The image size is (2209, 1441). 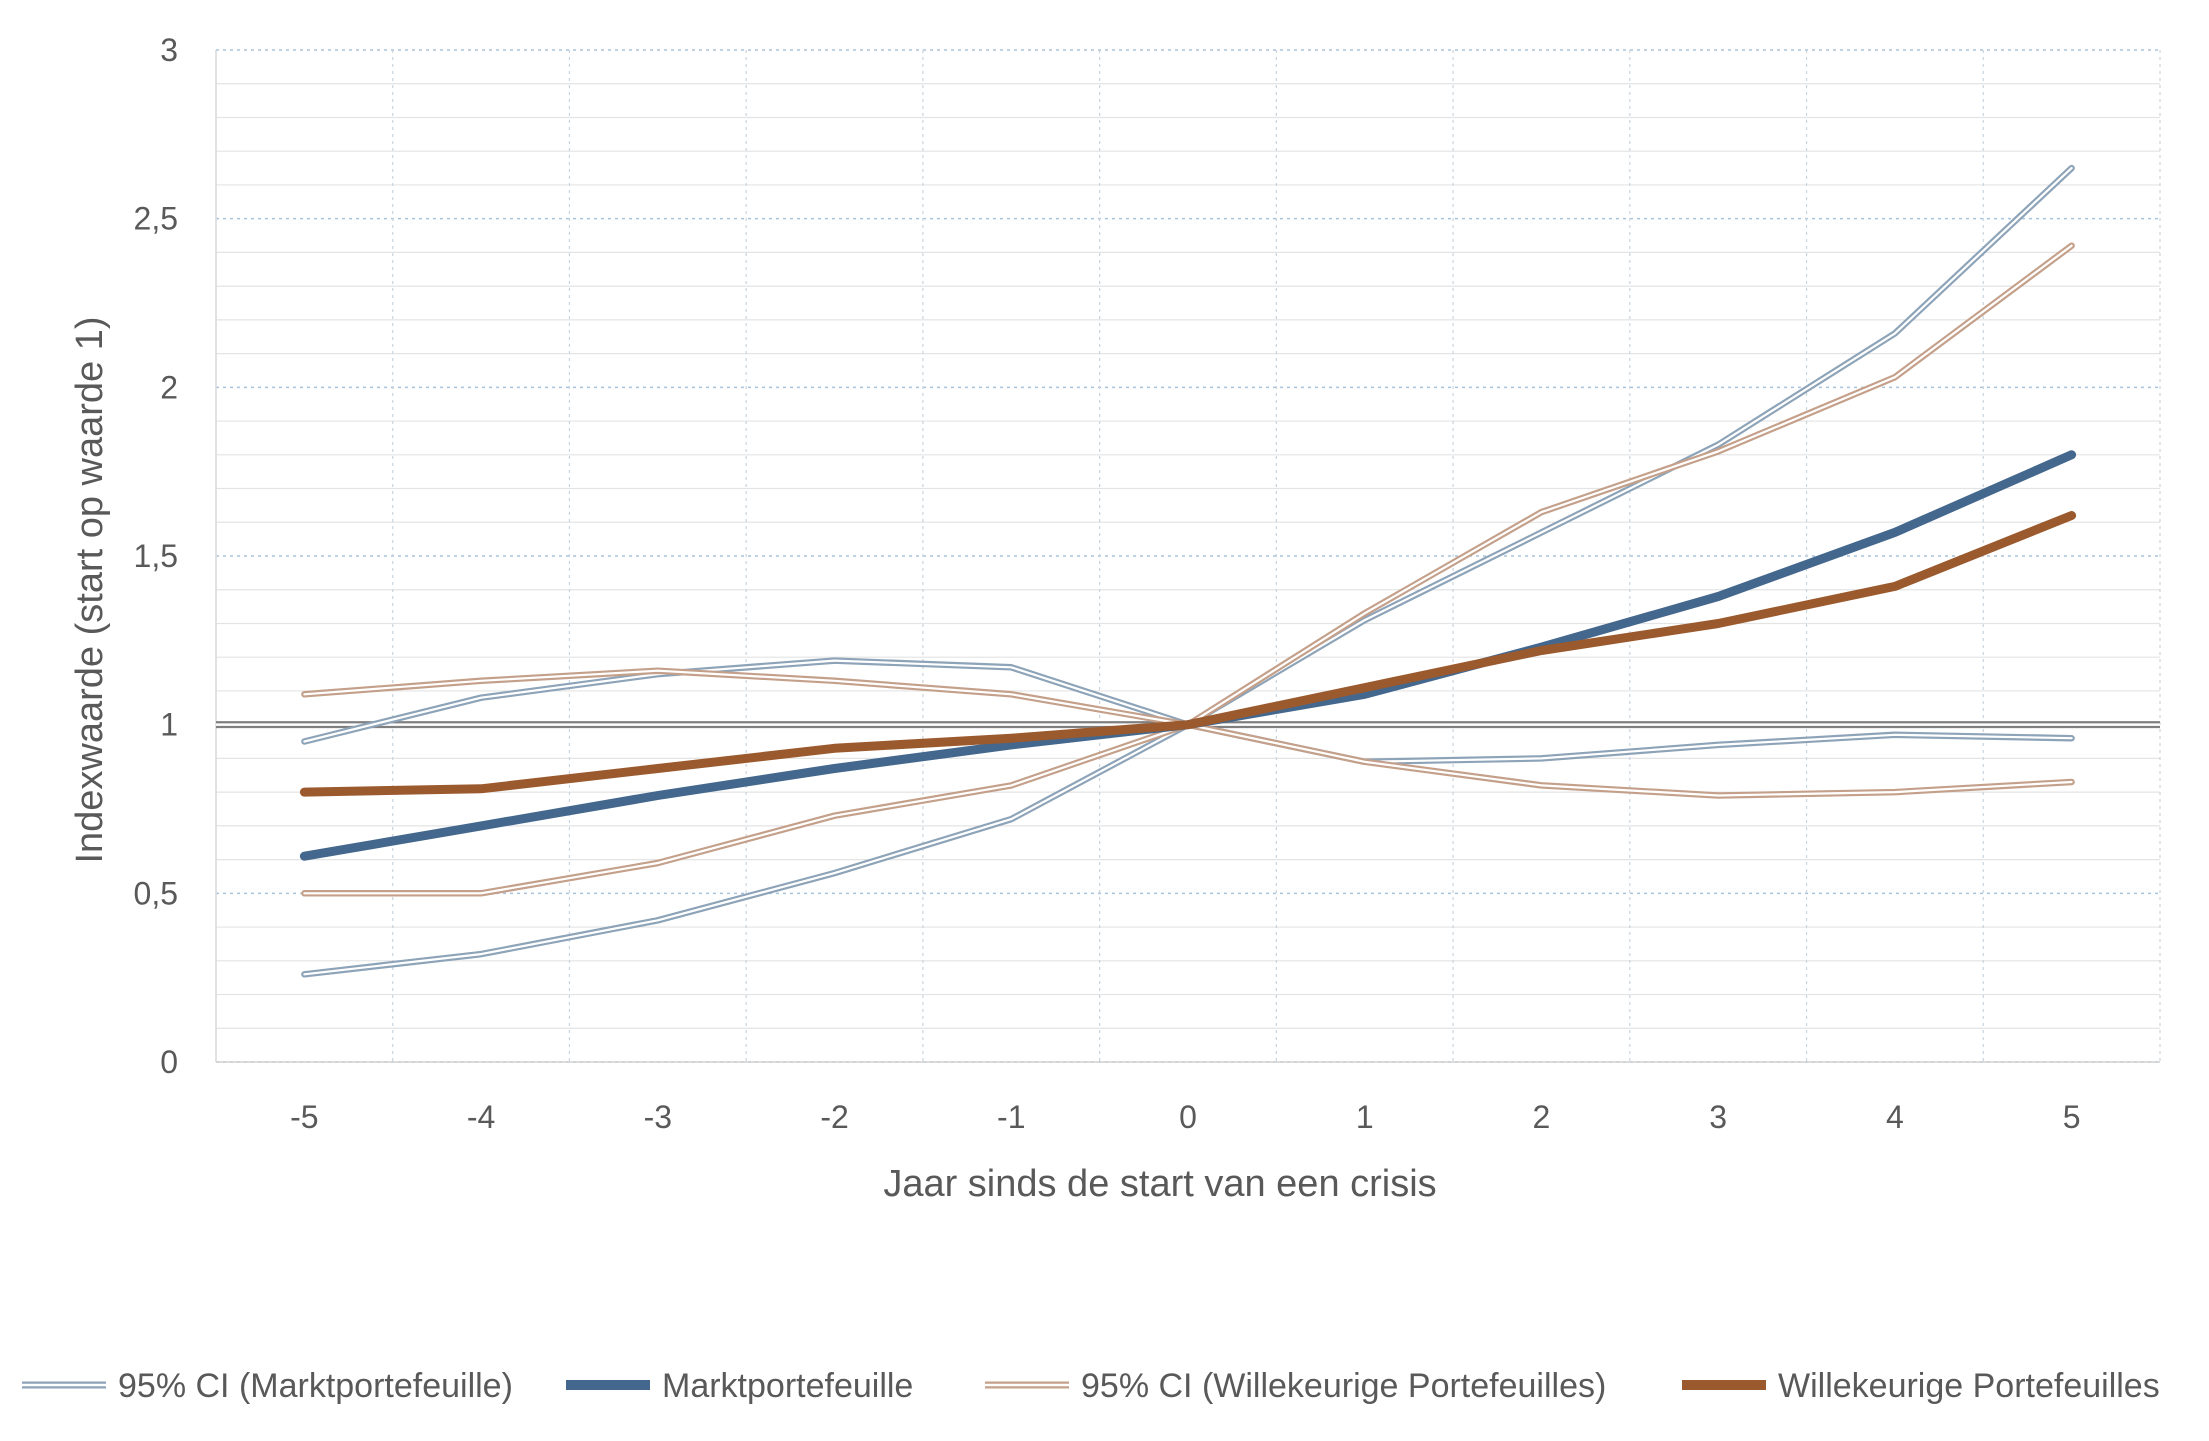 I want to click on x-tick-label: 5, so click(x=2072, y=1117).